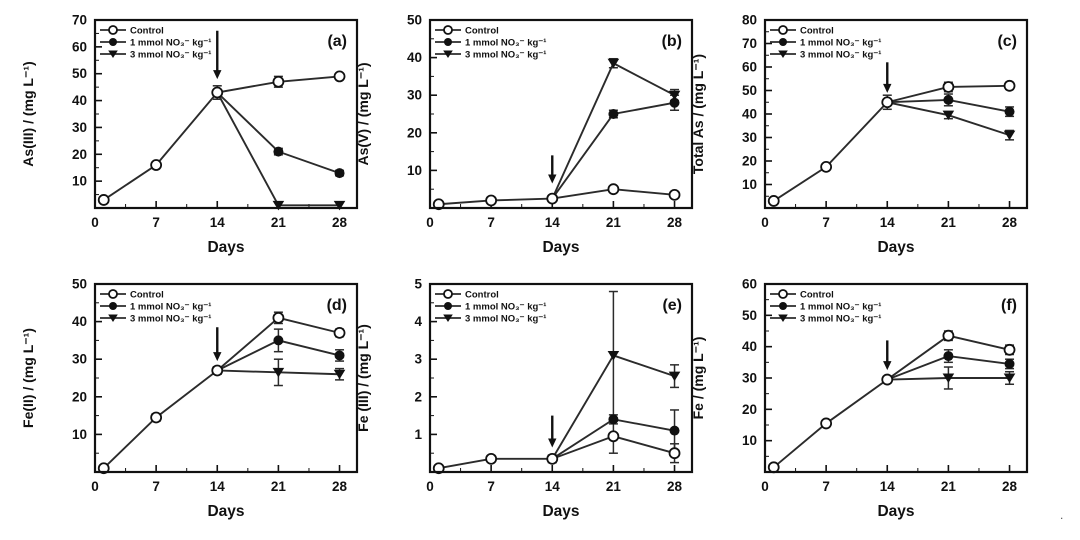  I want to click on legend-label: 3 mmol NO₃⁻ kg⁻¹, so click(170, 55).